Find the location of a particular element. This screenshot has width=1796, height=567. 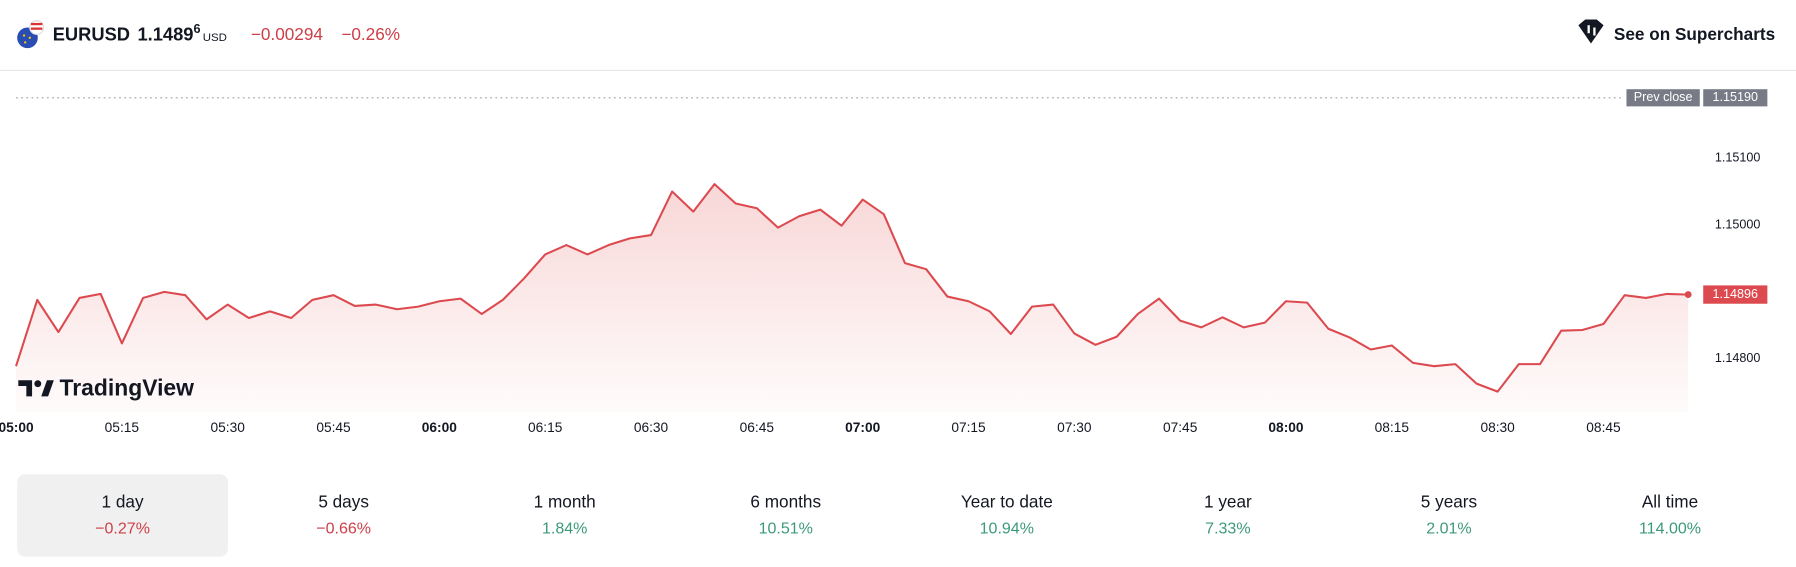

prev-close-label: Prev close is located at coordinates (1663, 97).